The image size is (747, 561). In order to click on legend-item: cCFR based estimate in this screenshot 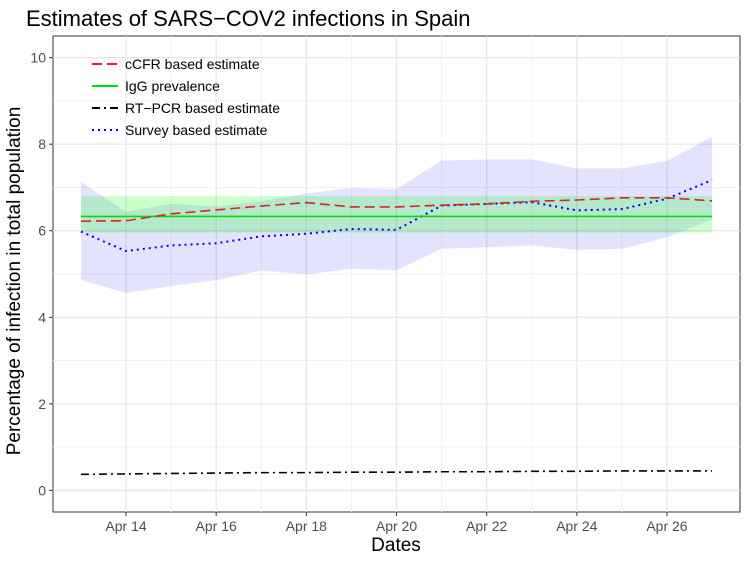, I will do `click(176, 64)`.